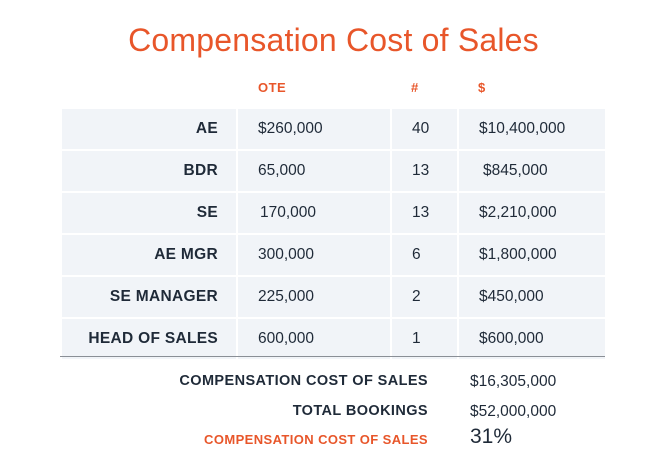 The width and height of the screenshot is (667, 469). Describe the element at coordinates (415, 87) in the screenshot. I see `column-header-count: #` at that location.